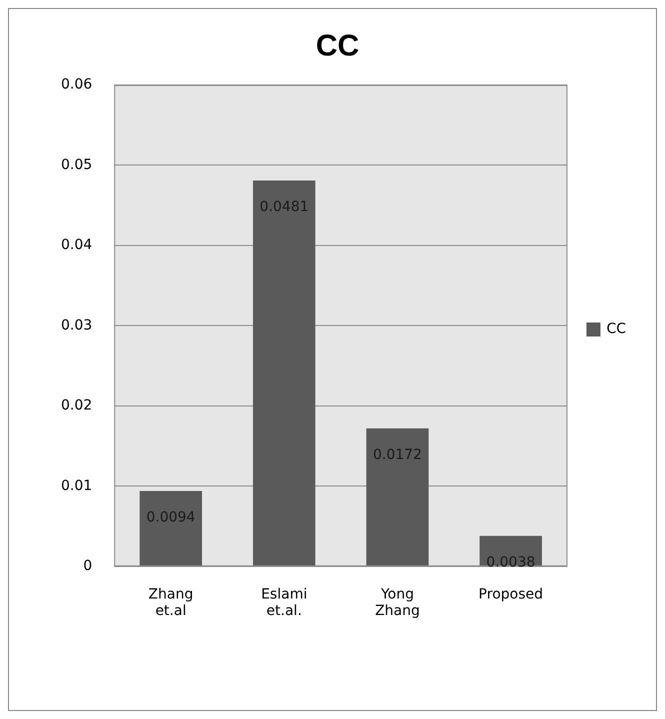  I want to click on y-tick-label: 0, so click(87, 566).